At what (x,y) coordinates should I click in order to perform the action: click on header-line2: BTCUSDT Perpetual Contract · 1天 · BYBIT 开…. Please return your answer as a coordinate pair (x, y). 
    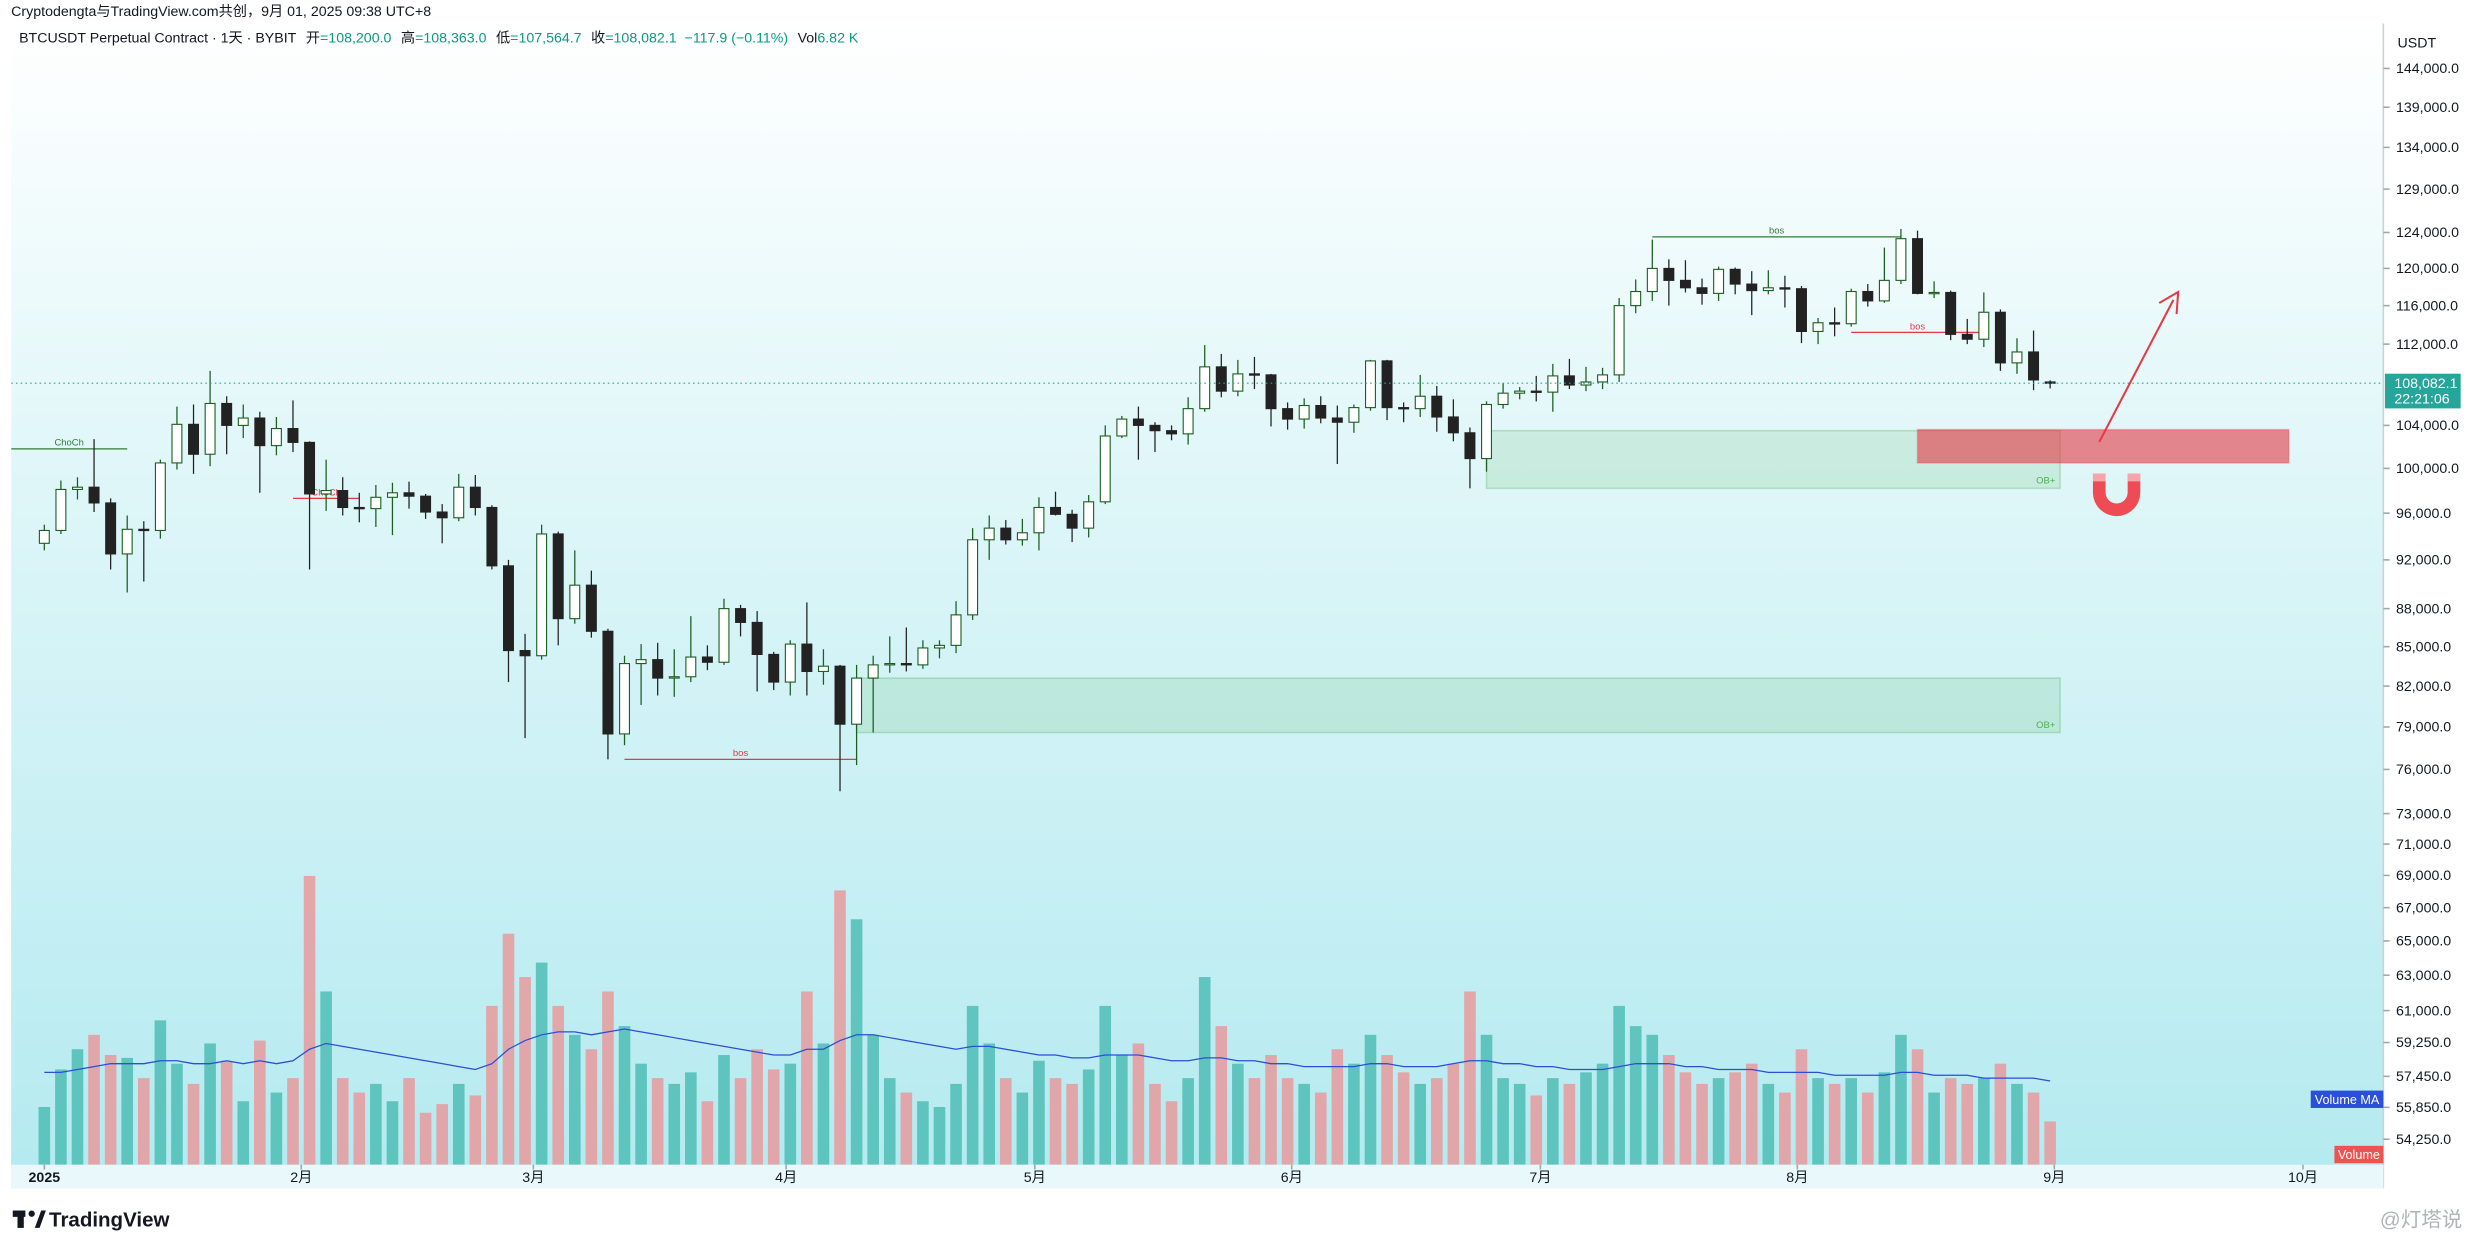
    Looking at the image, I should click on (439, 38).